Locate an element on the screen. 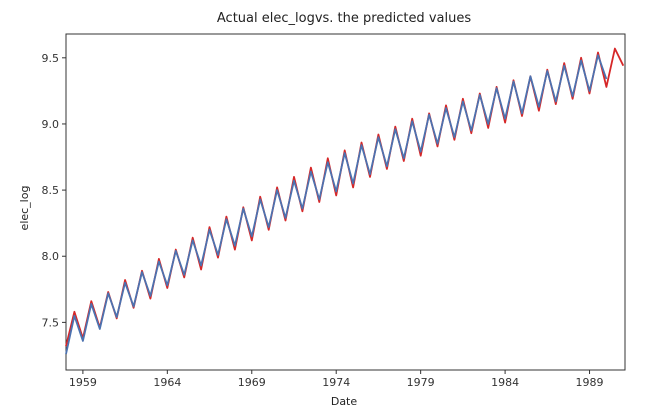 Image resolution: width=662 pixels, height=417 pixels. x-tick-label: 1979 is located at coordinates (421, 382).